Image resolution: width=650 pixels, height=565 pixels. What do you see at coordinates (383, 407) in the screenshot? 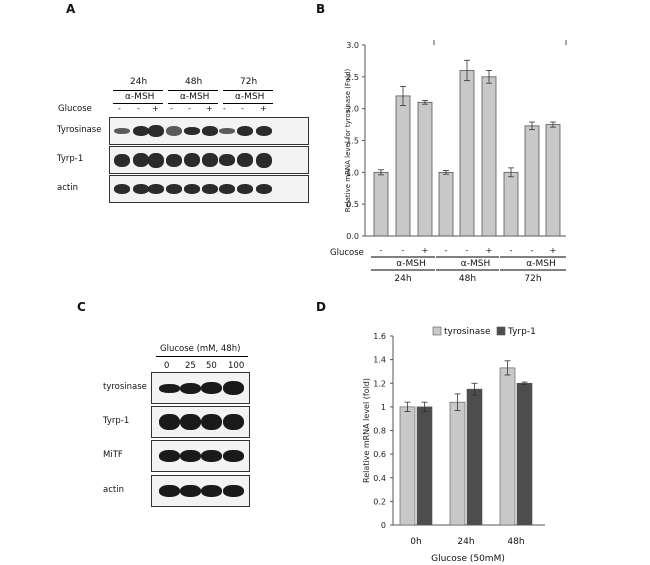
I see `y-tick-label: 1` at bounding box center [383, 407].